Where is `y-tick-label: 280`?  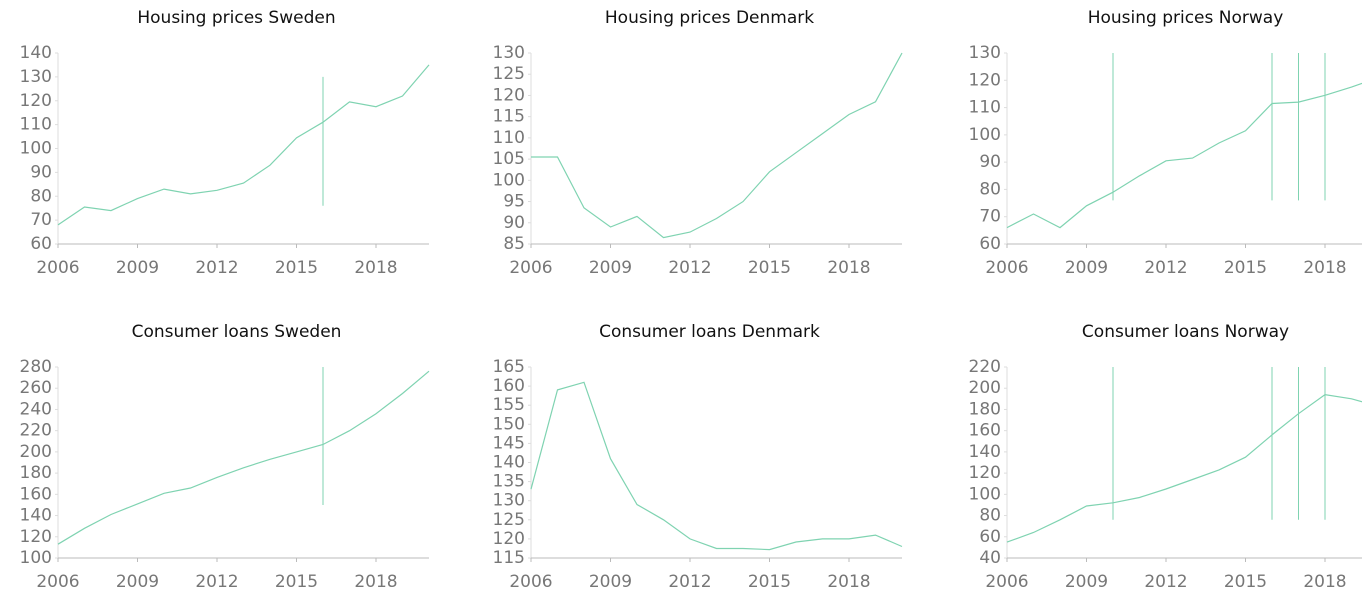
y-tick-label: 280 is located at coordinates (36, 367).